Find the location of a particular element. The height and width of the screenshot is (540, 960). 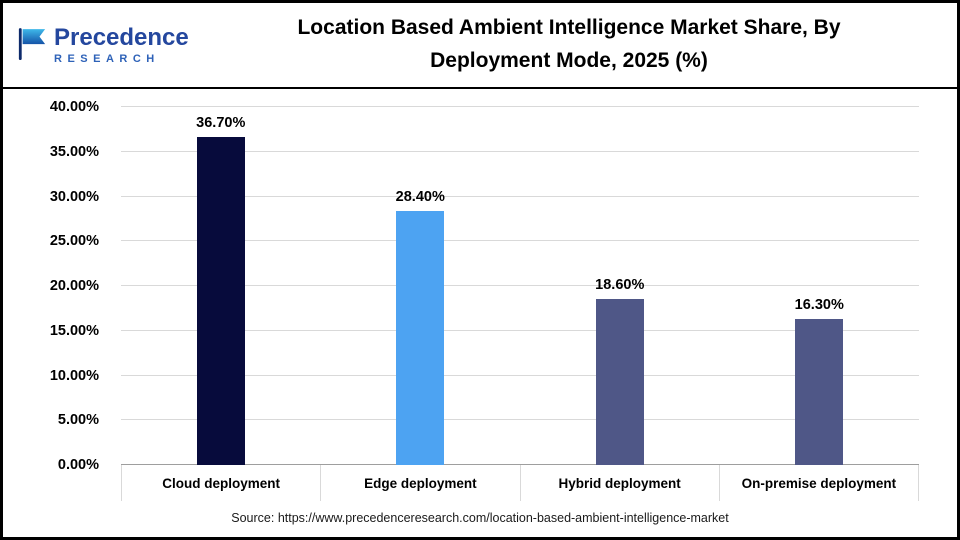

bar-on-premise-deployment is located at coordinates (819, 392).